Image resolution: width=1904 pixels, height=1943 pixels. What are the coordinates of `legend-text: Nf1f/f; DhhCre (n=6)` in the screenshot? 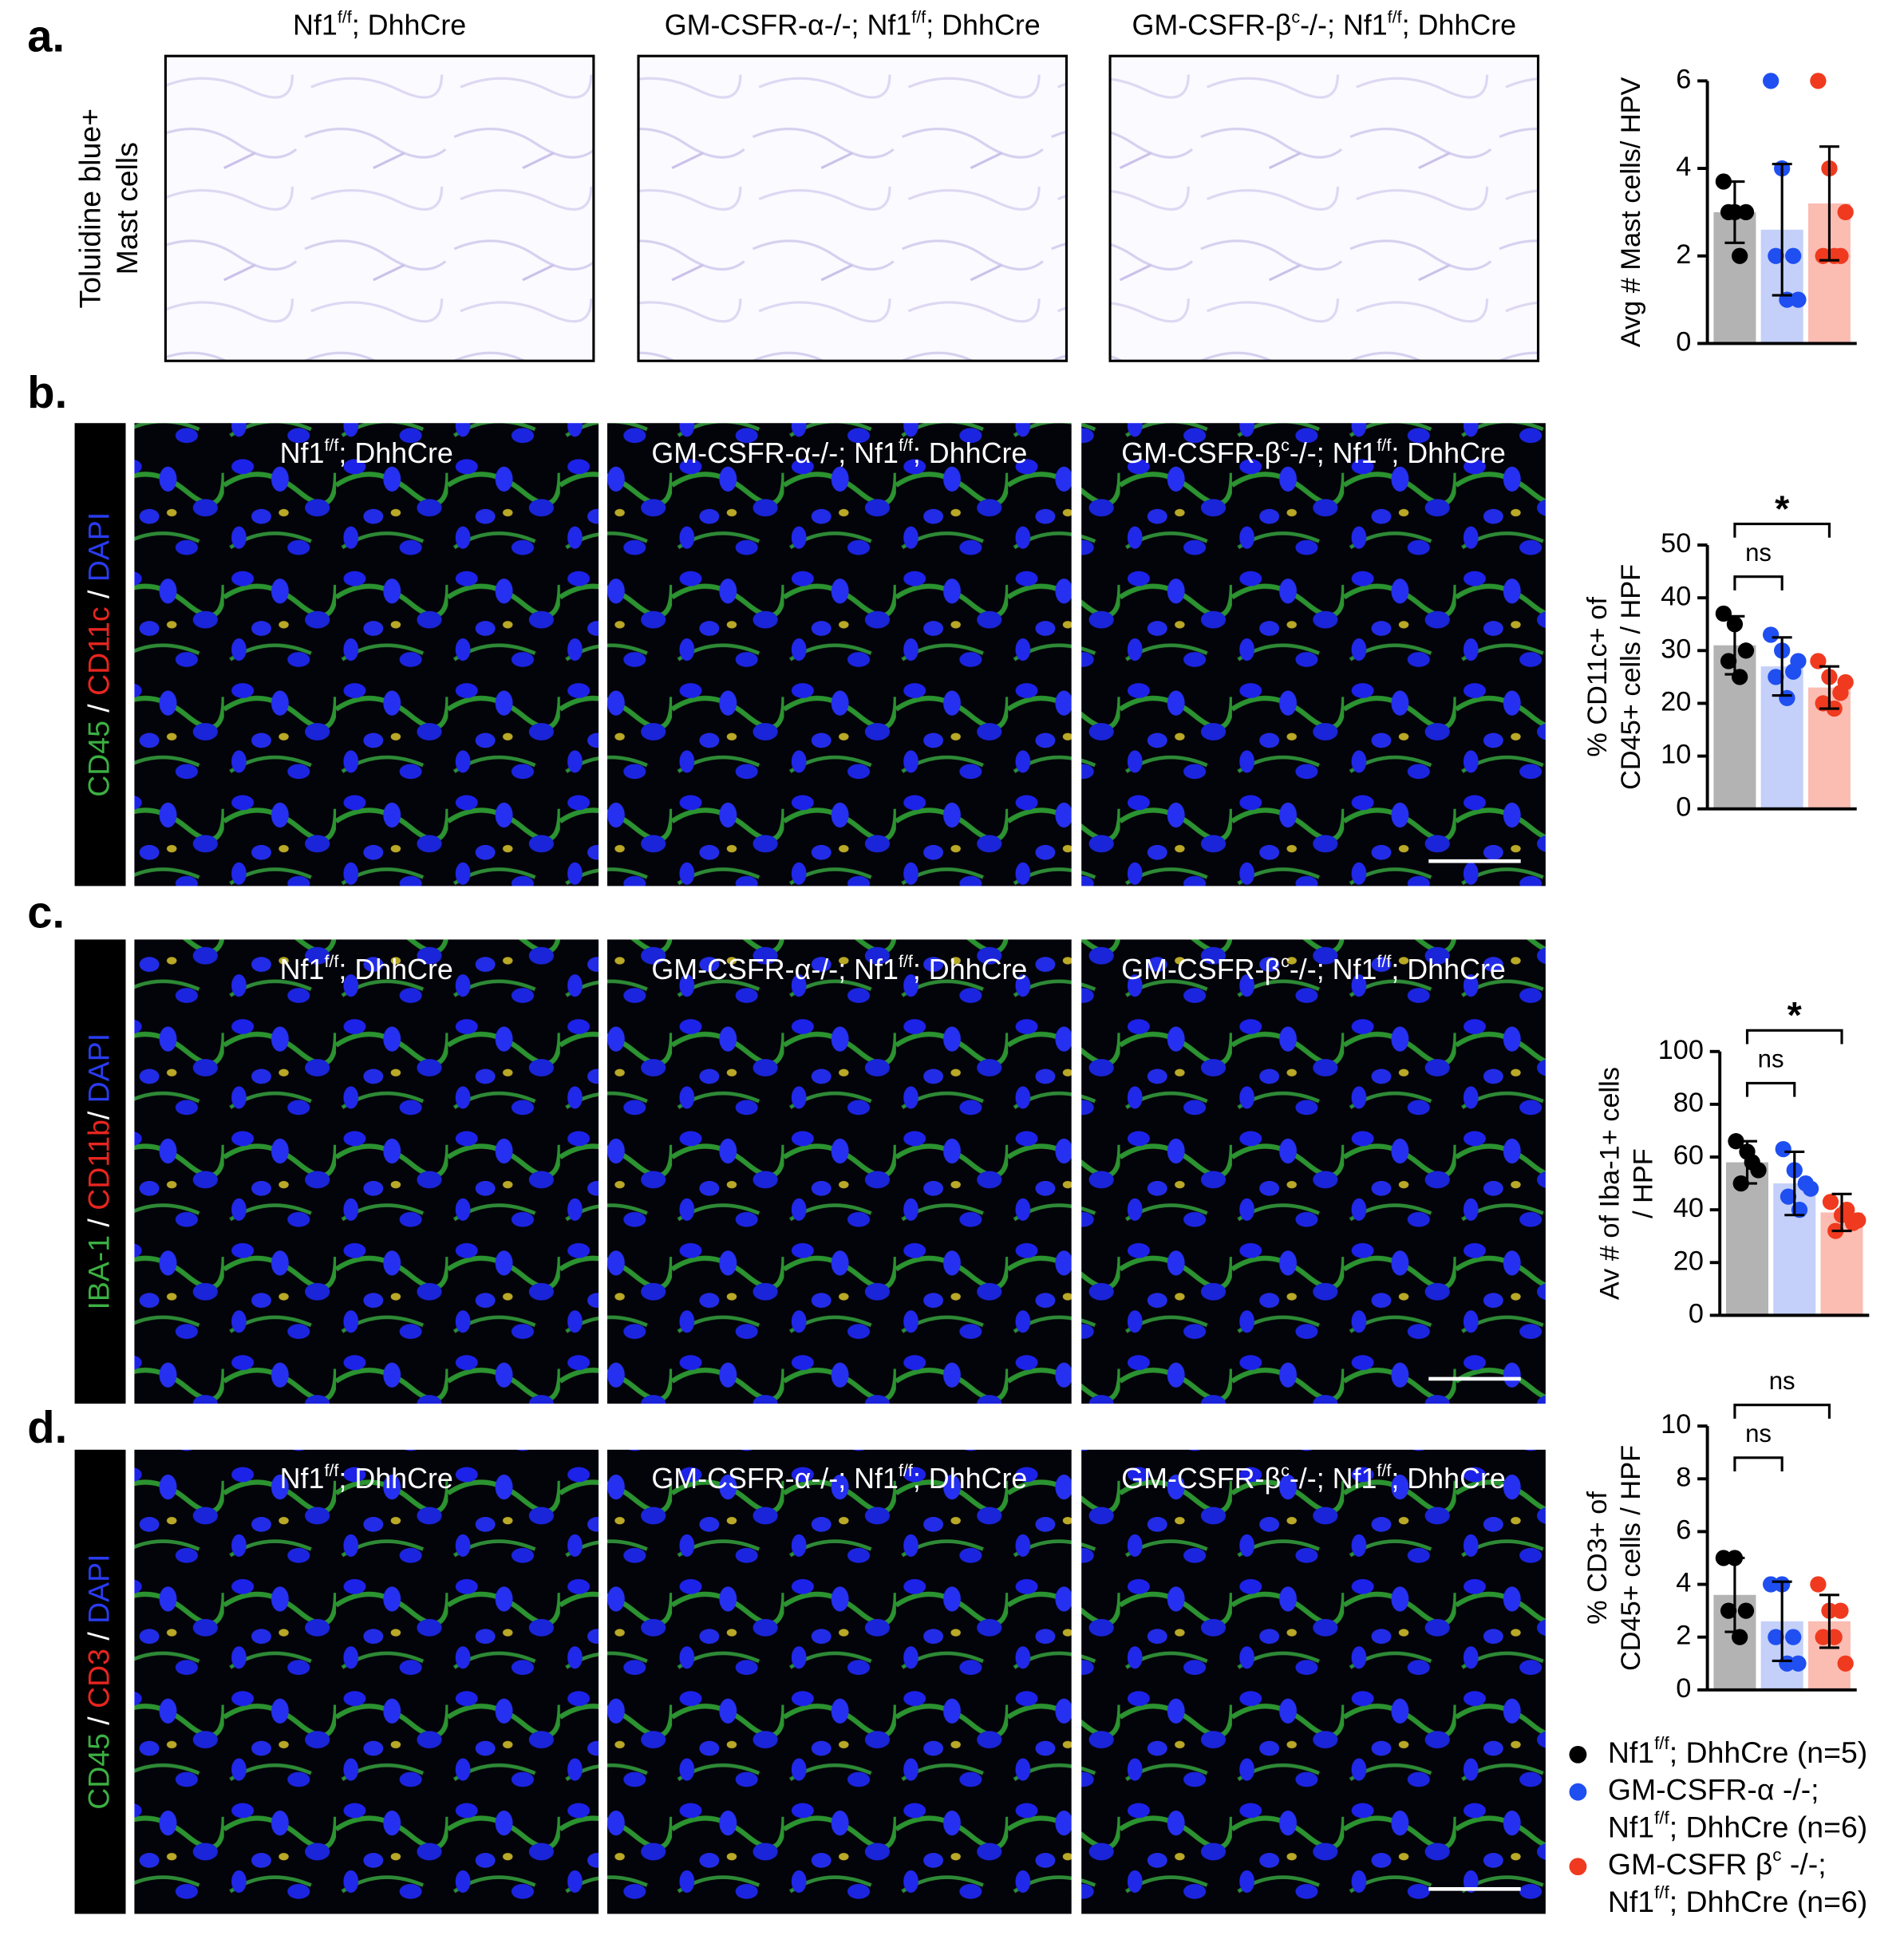 It's located at (1737, 1825).